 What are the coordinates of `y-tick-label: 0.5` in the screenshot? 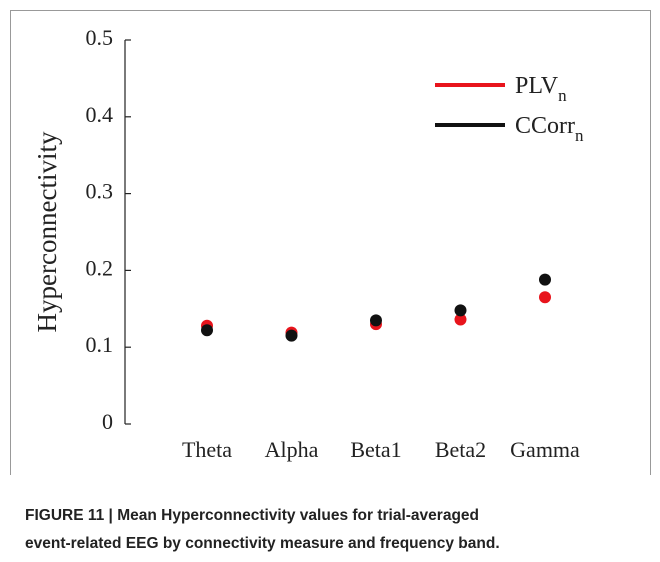 It's located at (100, 37).